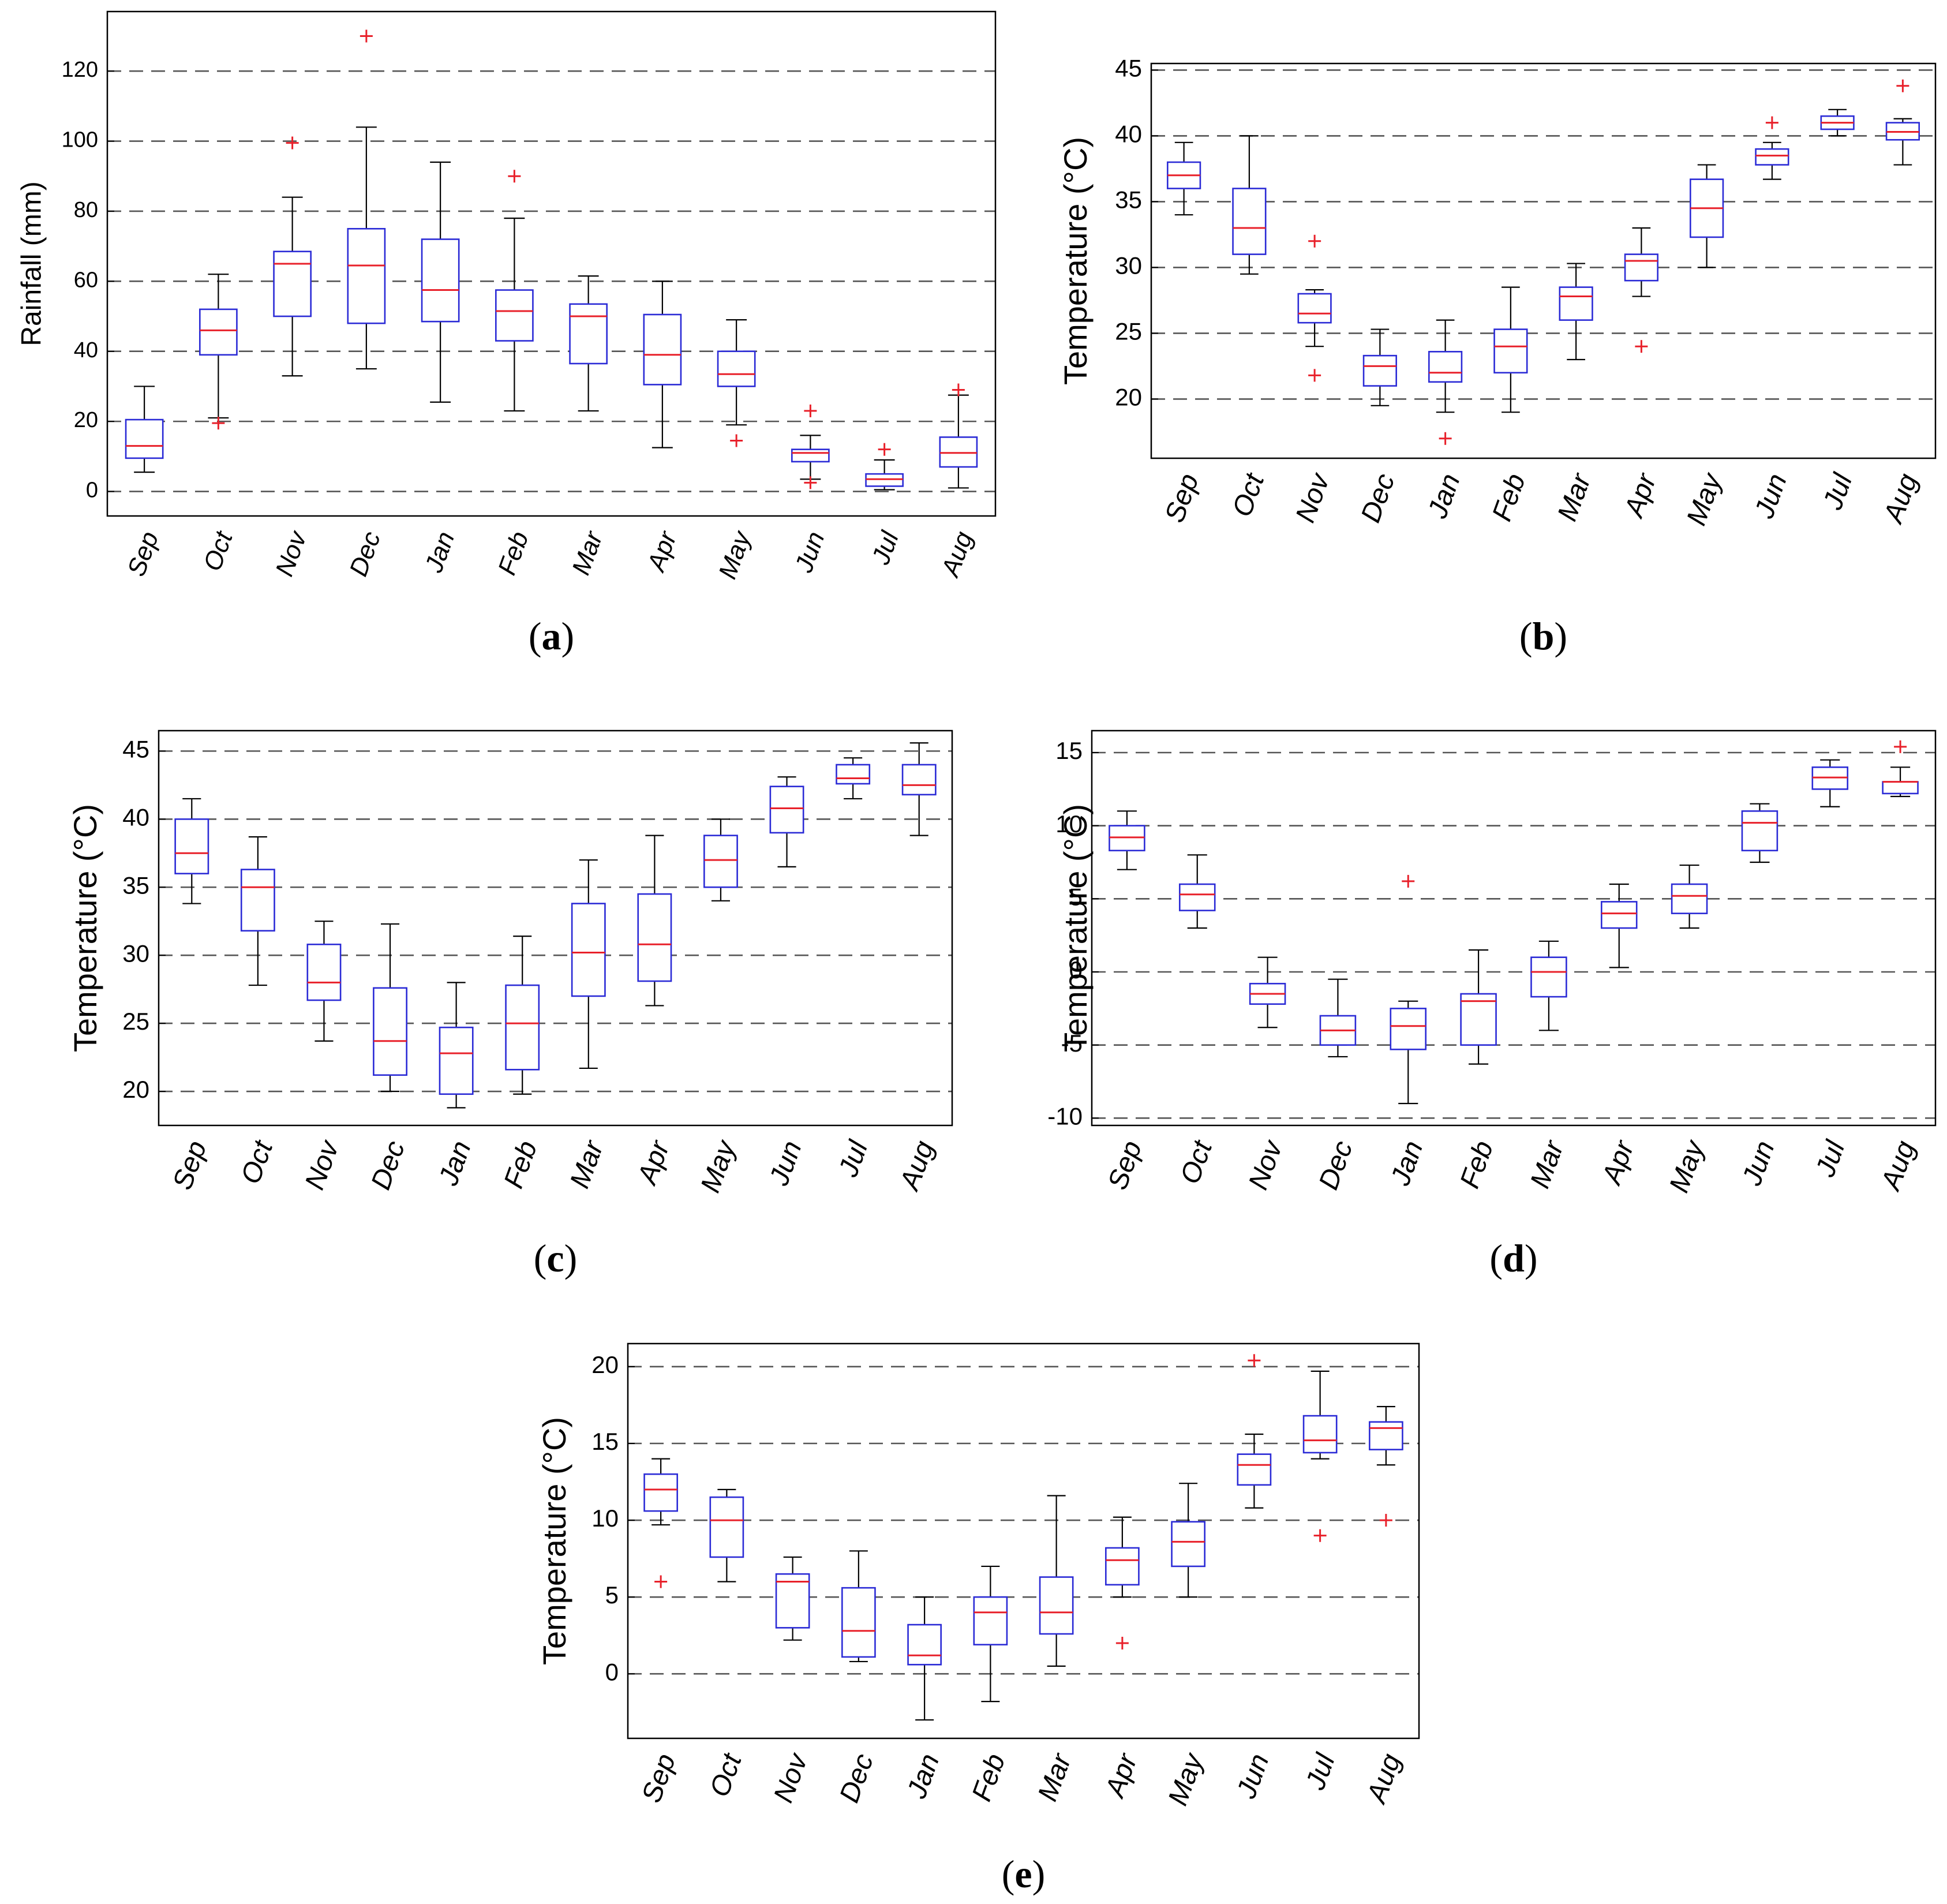  Describe the element at coordinates (556, 1258) in the screenshot. I see `panel-label: (c)` at that location.